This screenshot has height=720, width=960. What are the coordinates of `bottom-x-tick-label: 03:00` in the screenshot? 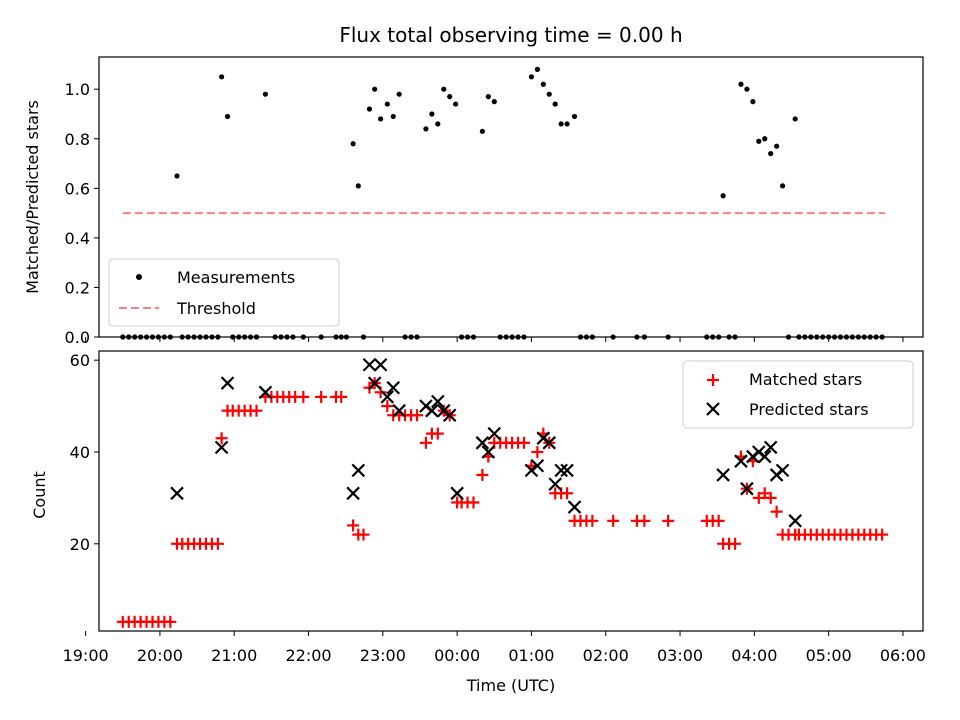 It's located at (680, 655).